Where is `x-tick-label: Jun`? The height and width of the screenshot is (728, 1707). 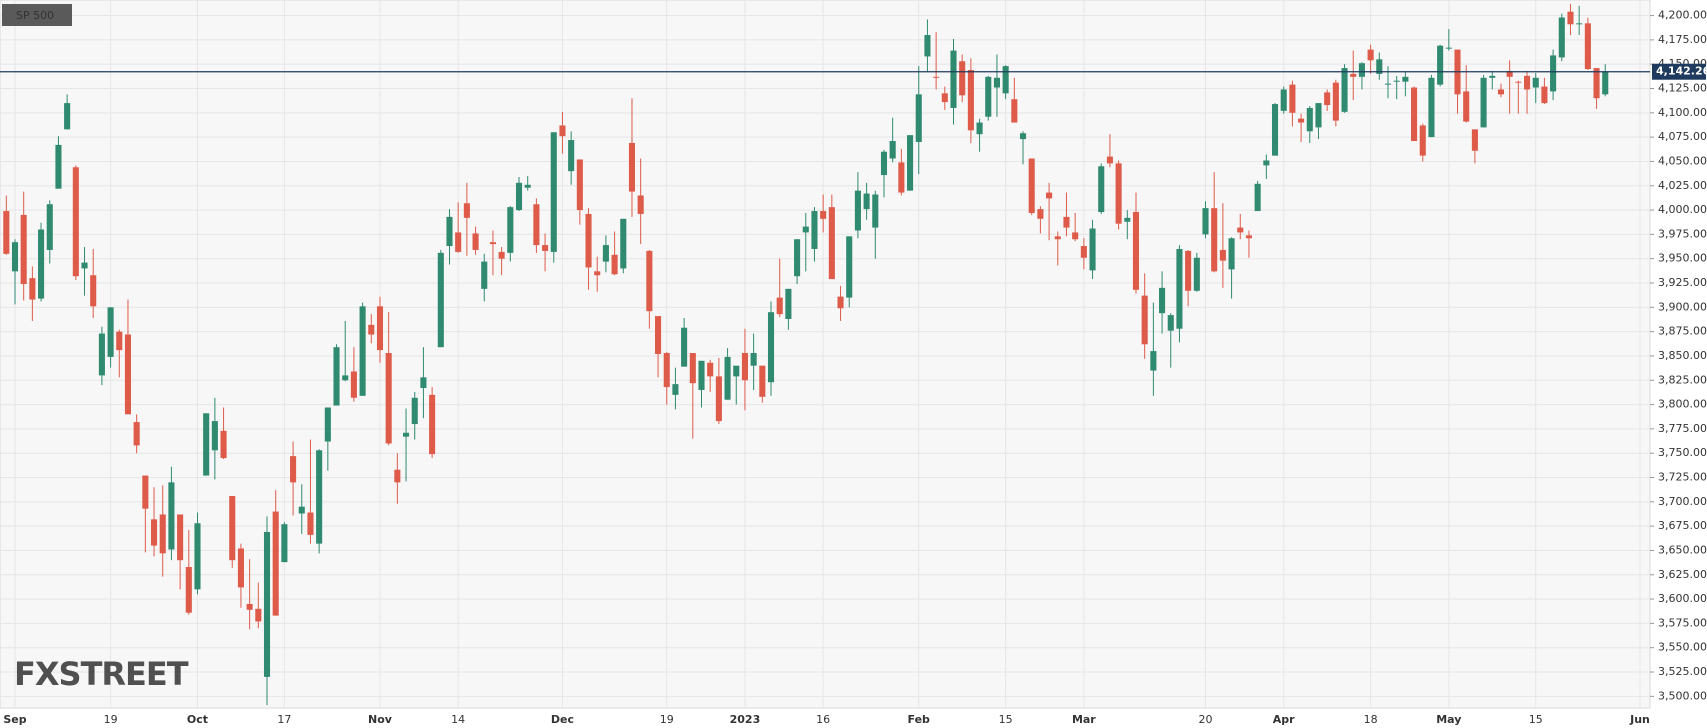 x-tick-label: Jun is located at coordinates (1639, 719).